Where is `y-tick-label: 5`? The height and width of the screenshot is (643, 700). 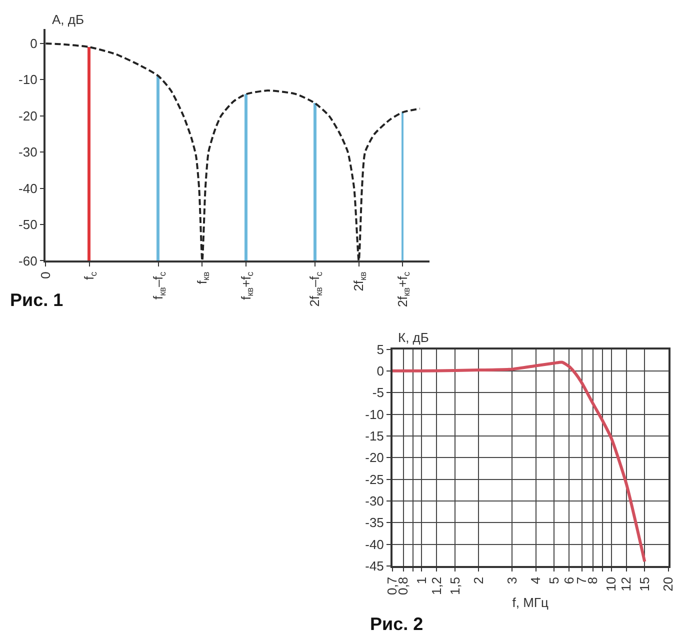
y-tick-label: 5 is located at coordinates (380, 349).